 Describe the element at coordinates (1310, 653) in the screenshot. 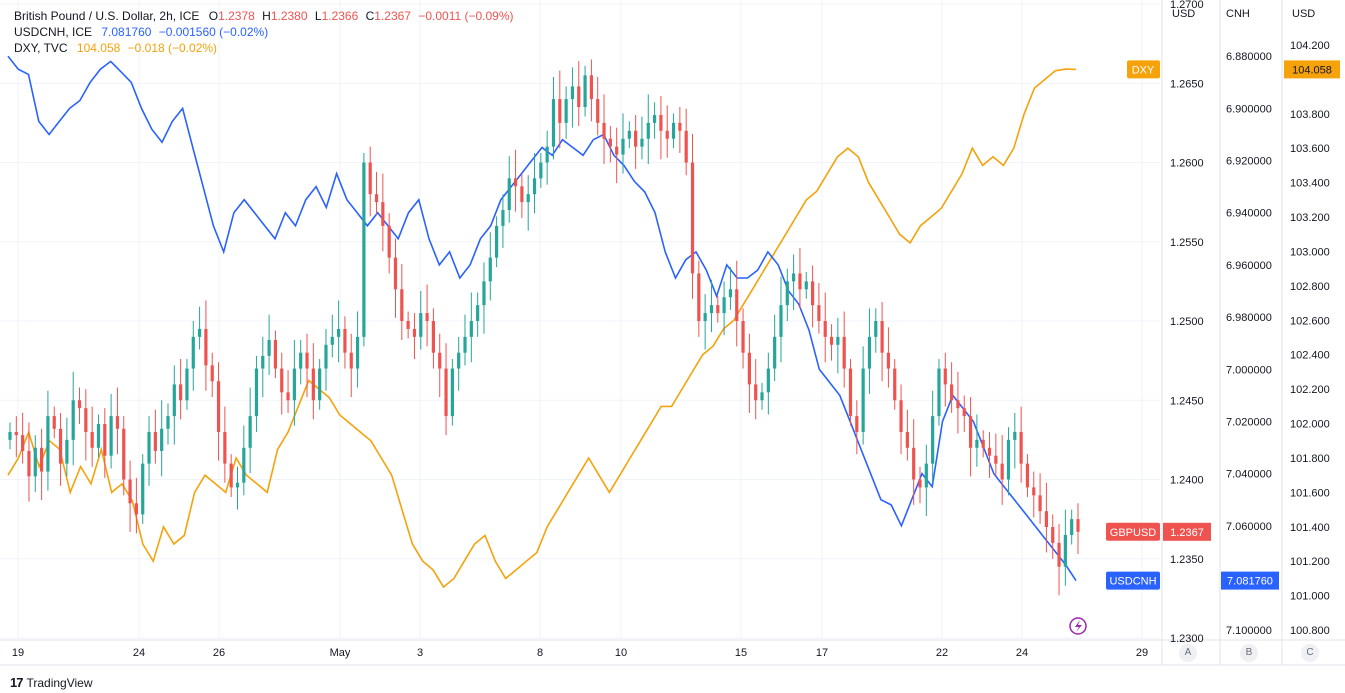

I see `scale-c-button: C` at that location.